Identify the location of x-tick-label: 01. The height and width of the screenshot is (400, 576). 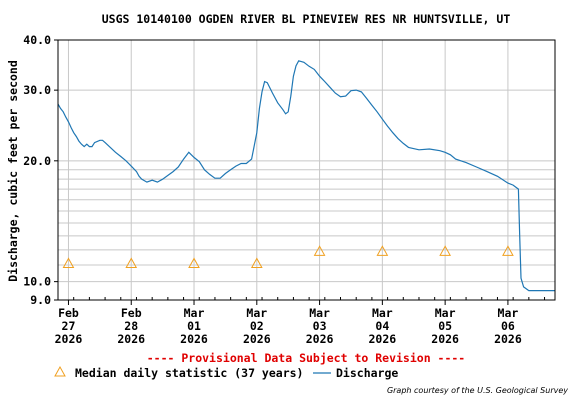
(194, 326).